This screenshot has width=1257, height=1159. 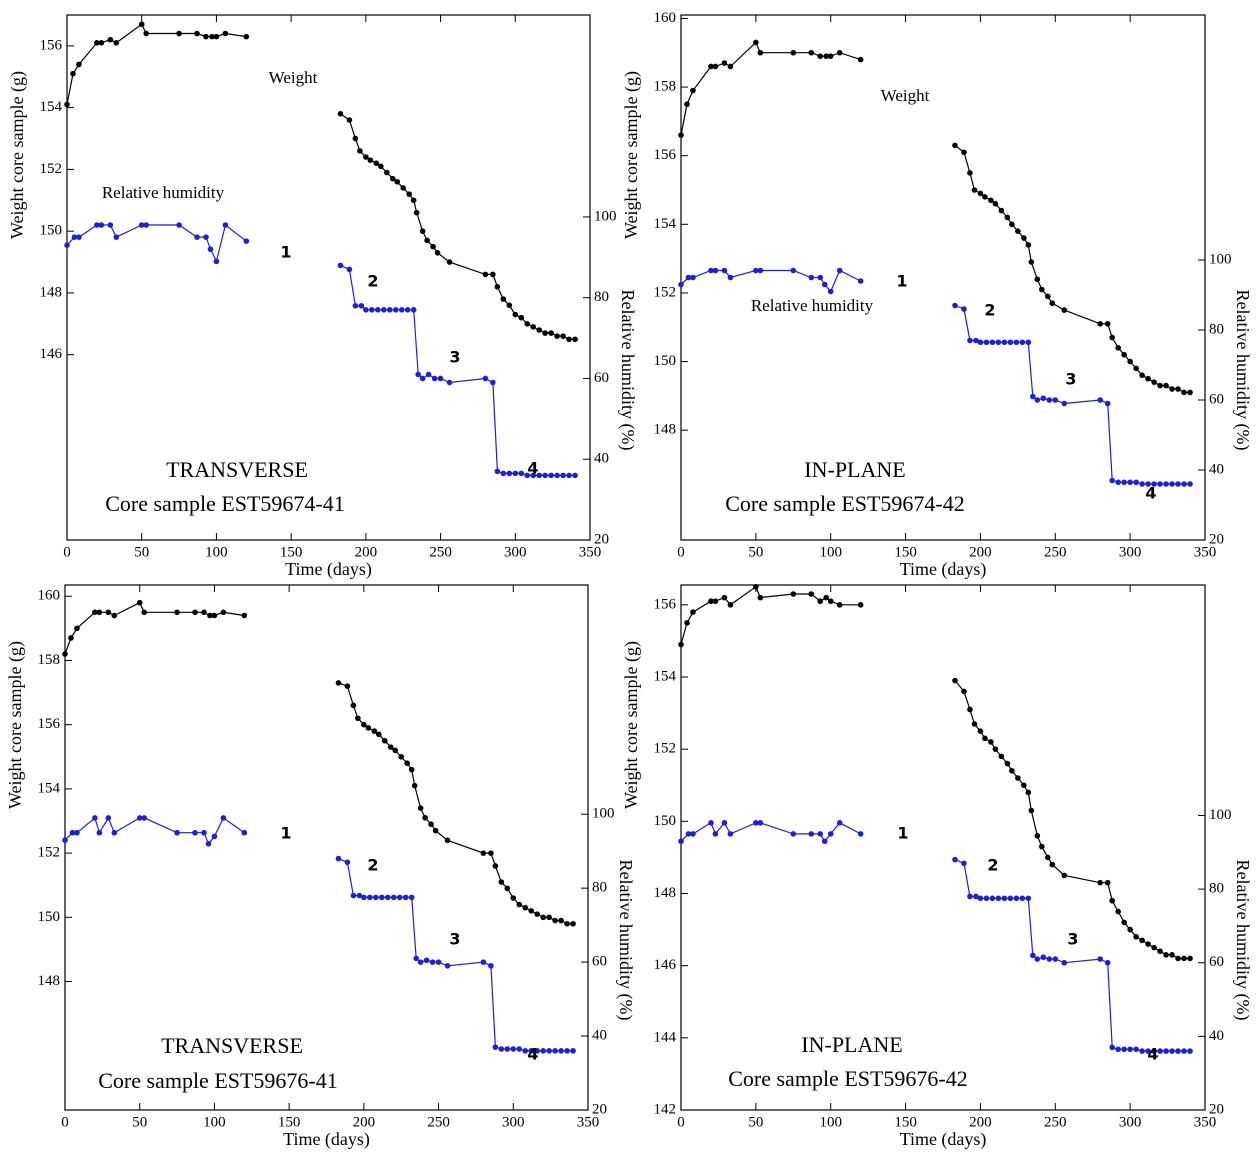 What do you see at coordinates (901, 281) in the screenshot?
I see `annotation: 1` at bounding box center [901, 281].